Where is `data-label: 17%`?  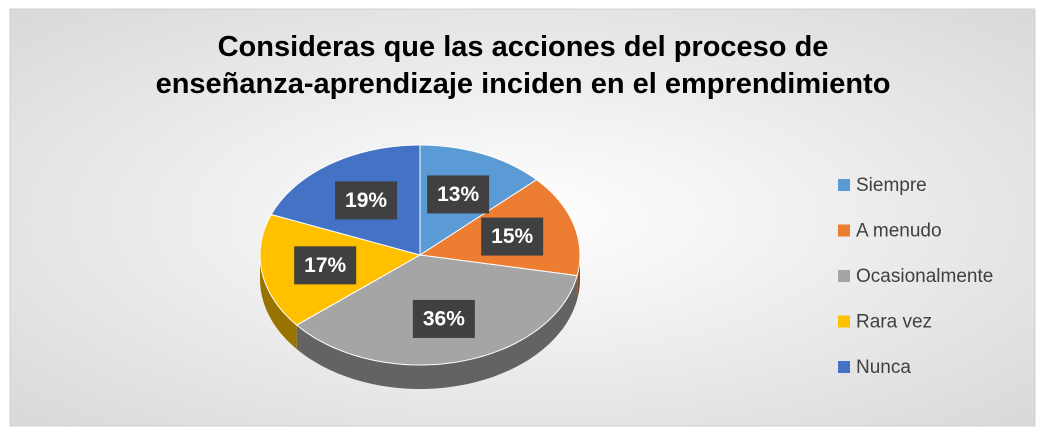
data-label: 17% is located at coordinates (325, 265).